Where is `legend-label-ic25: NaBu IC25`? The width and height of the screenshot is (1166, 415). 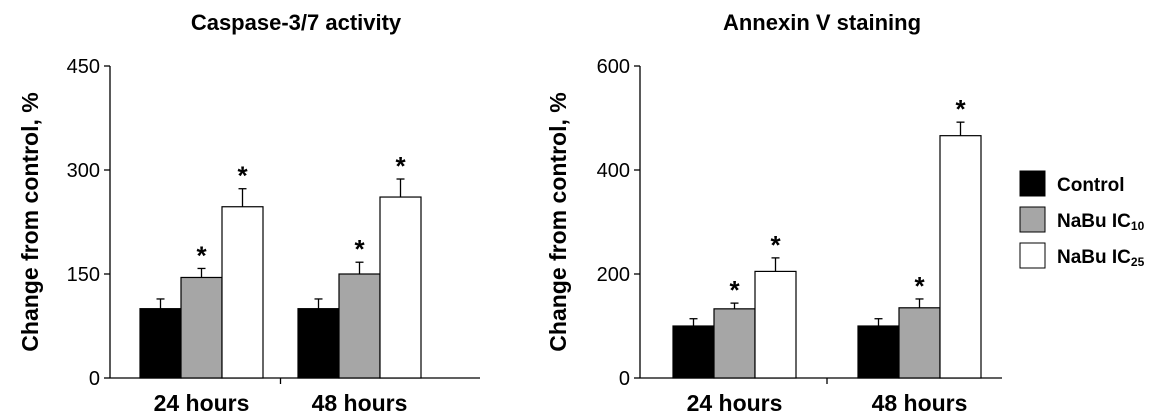 legend-label-ic25: NaBu IC25 is located at coordinates (1101, 258).